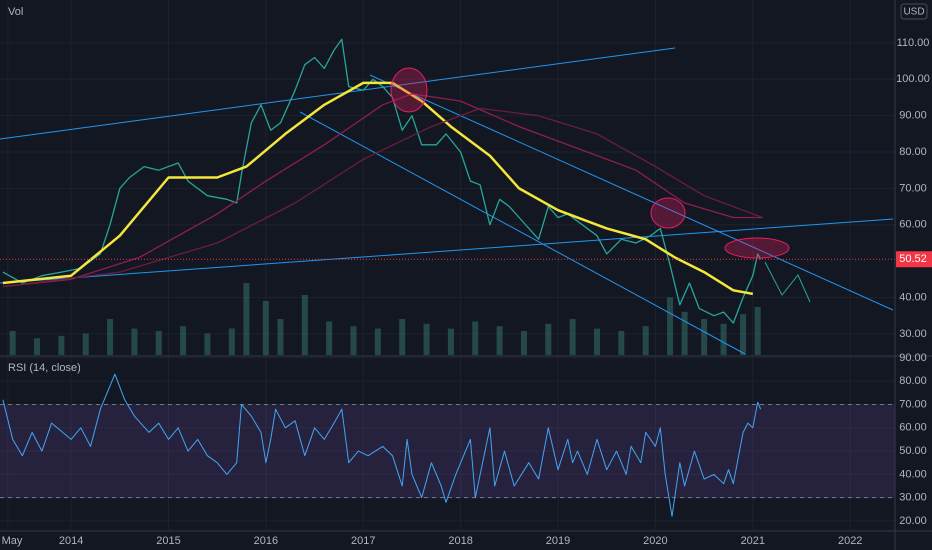 The image size is (932, 550). What do you see at coordinates (913, 43) in the screenshot?
I see `y-tick-label: 110.00` at bounding box center [913, 43].